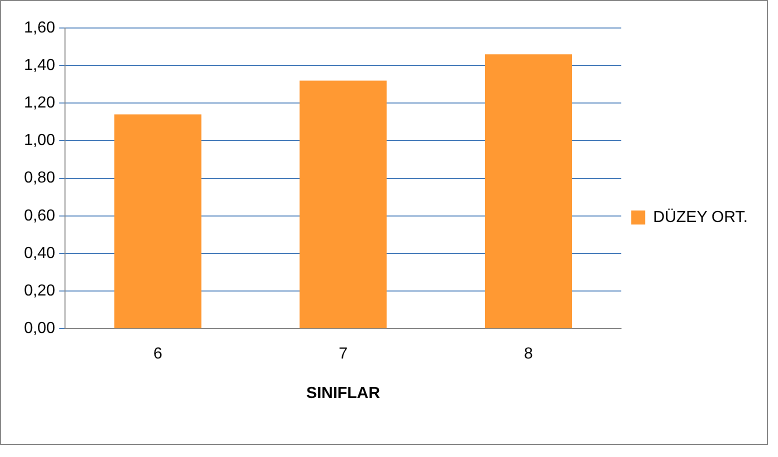 This screenshot has width=778, height=457. Describe the element at coordinates (40, 253) in the screenshot. I see `y-tick-label: 0,40` at that location.